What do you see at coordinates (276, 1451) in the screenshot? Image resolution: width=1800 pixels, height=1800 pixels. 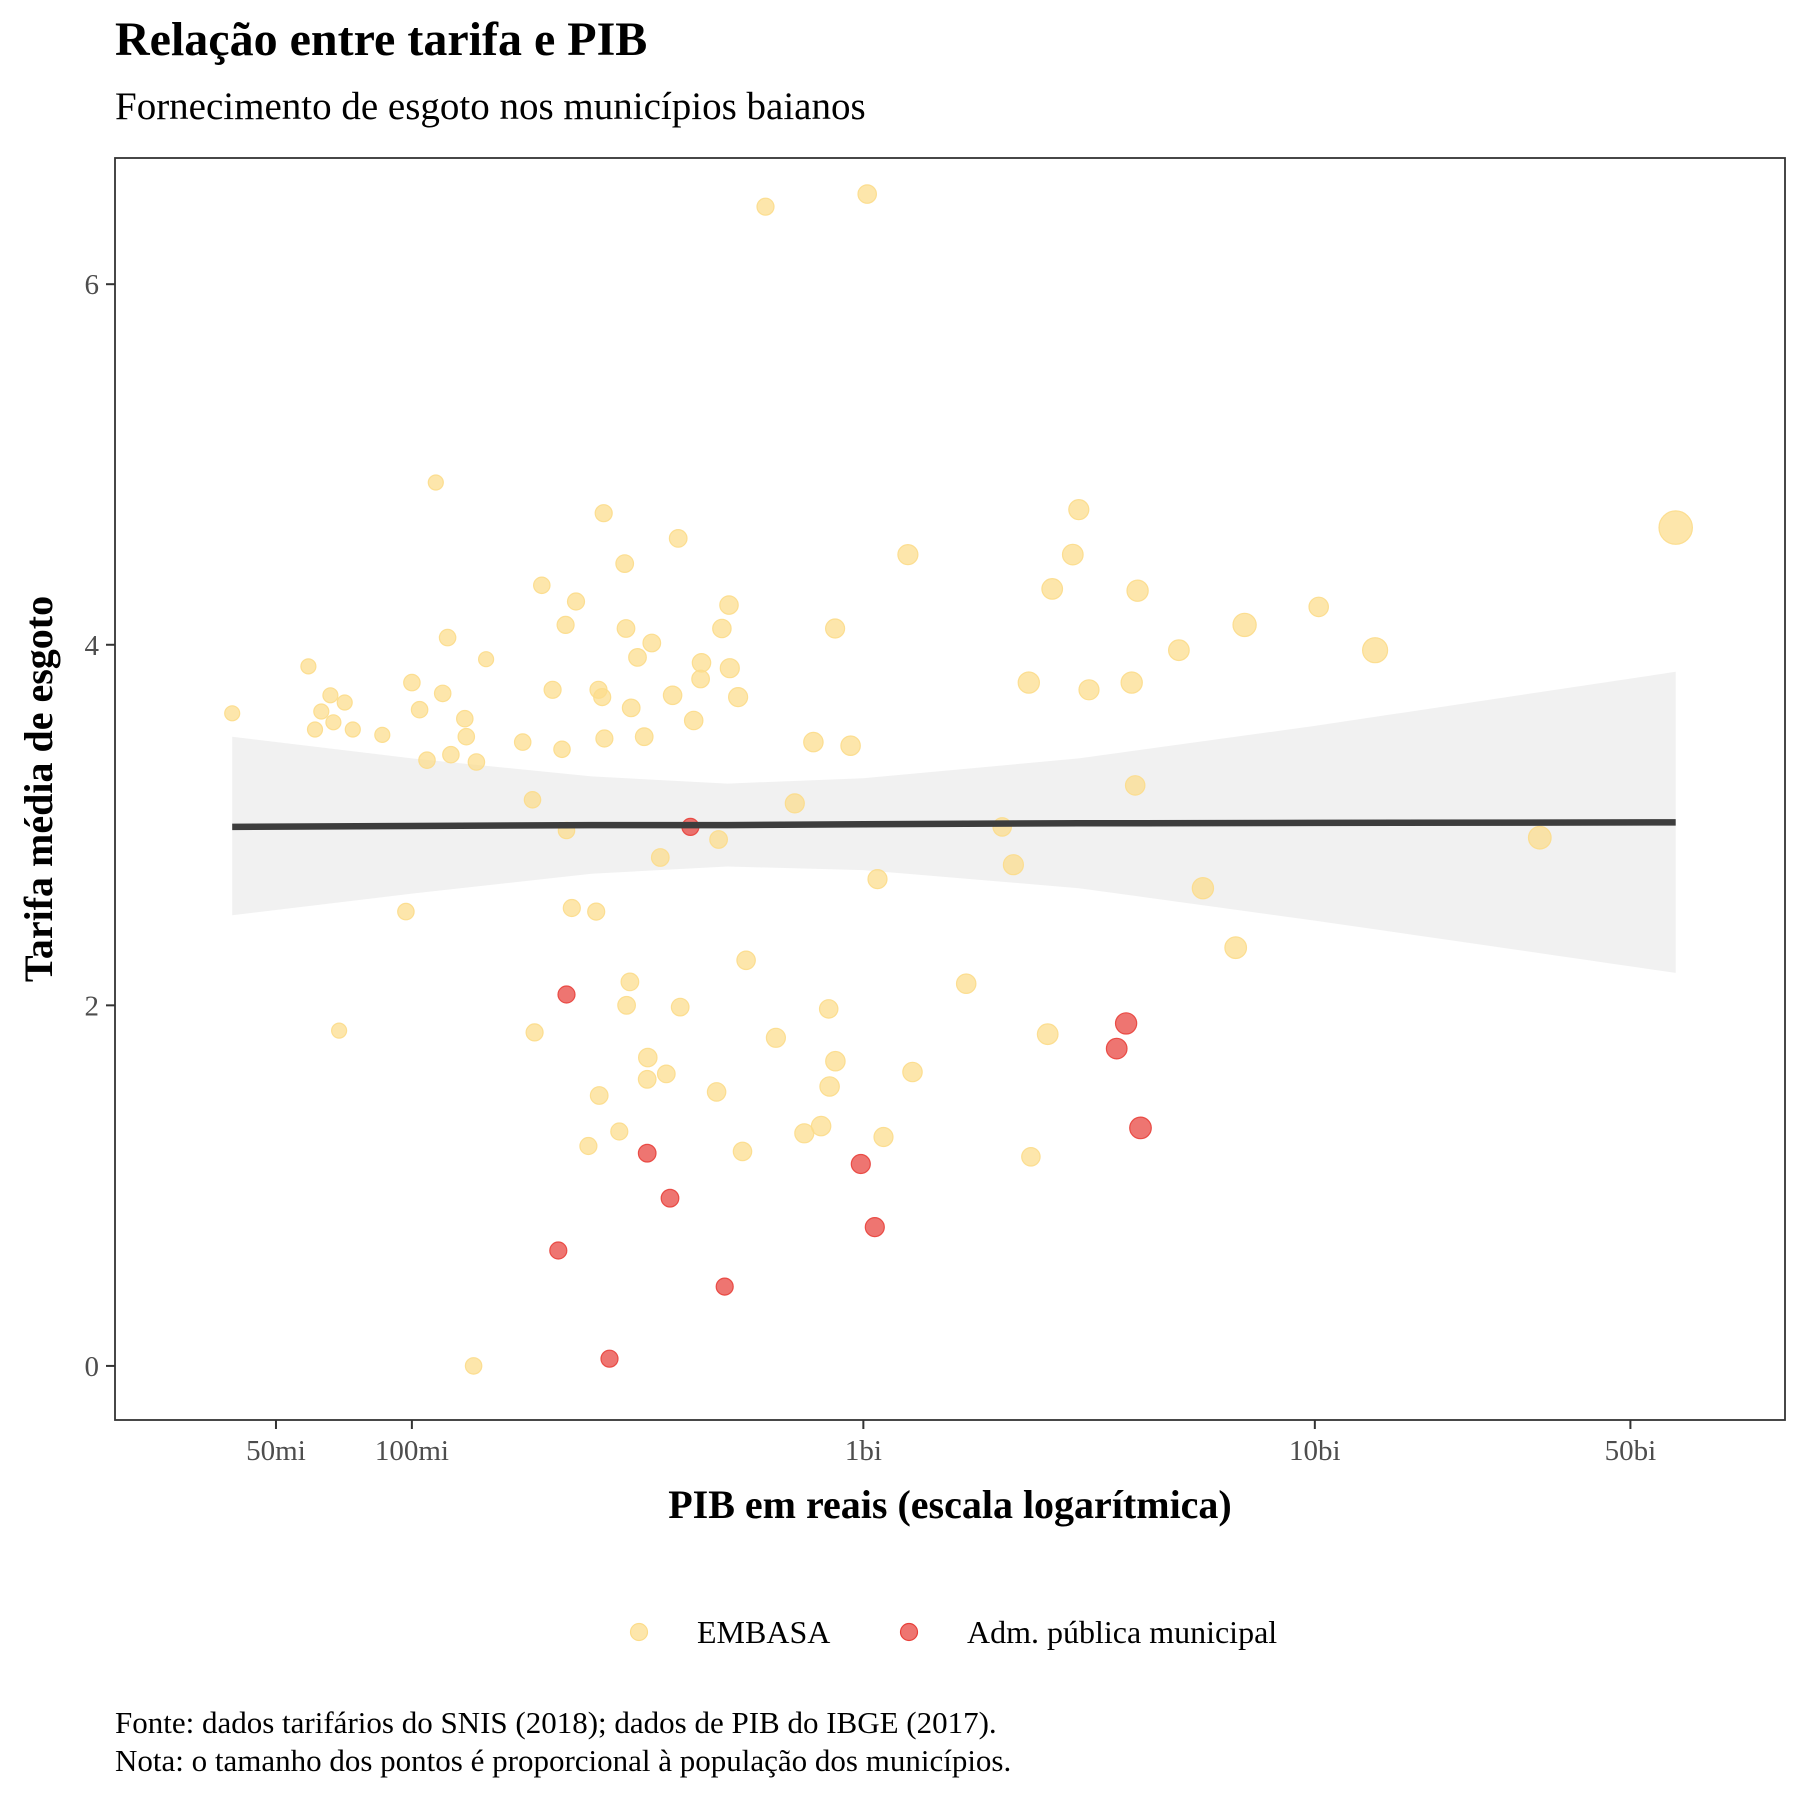 I see `x-tick-label: 50mi` at bounding box center [276, 1451].